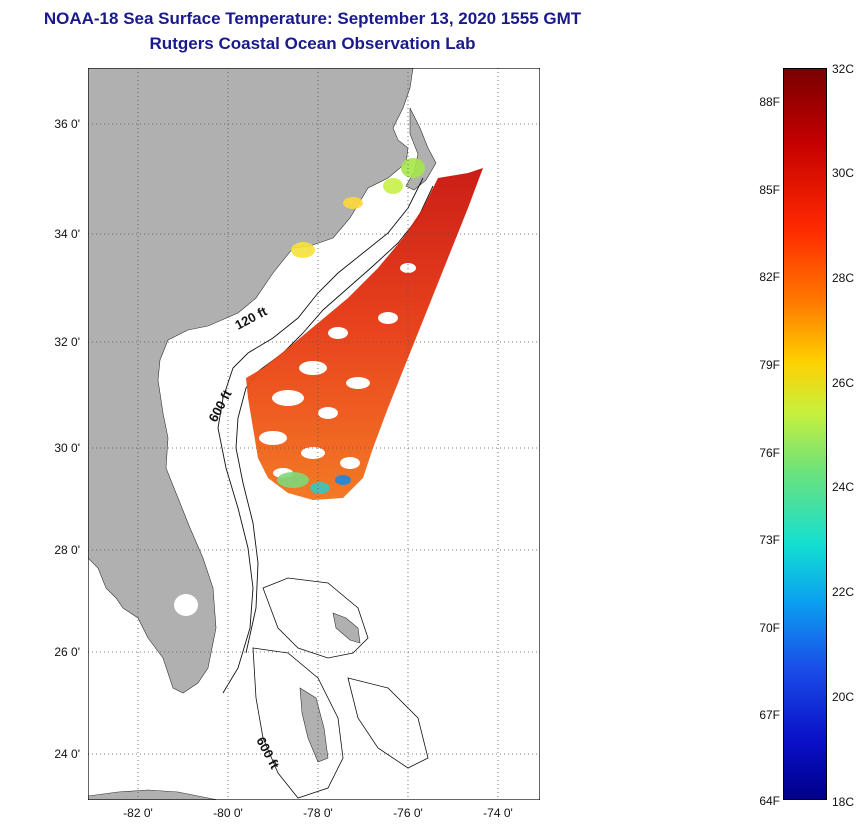  Describe the element at coordinates (769, 277) in the screenshot. I see `colorbar-label-f: 82F` at that location.